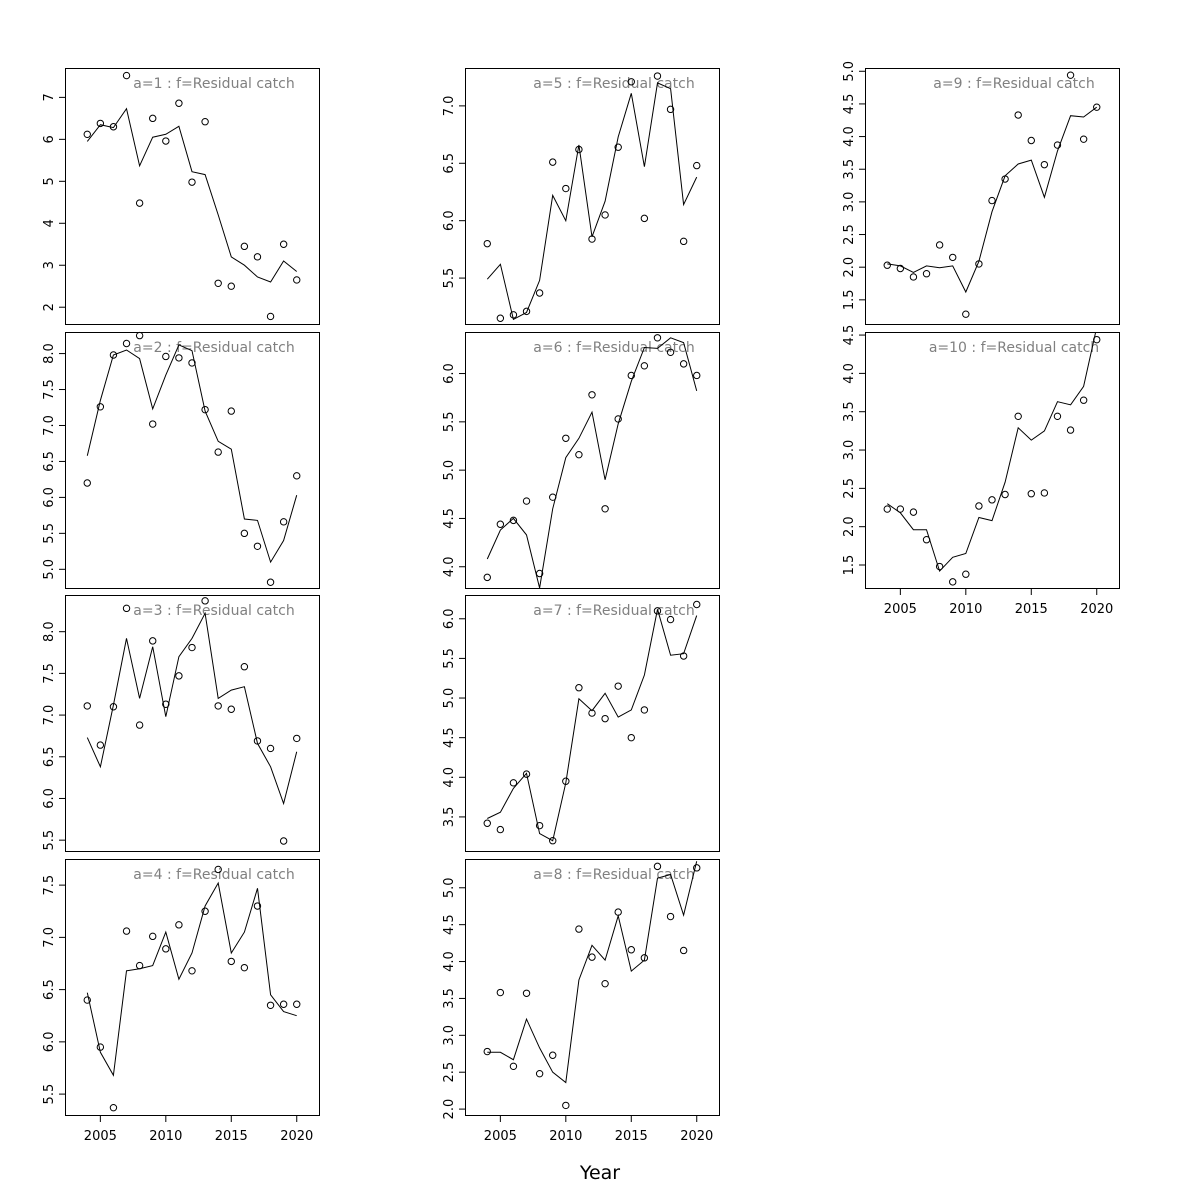  I want to click on y-tick-label: 2, so click(49, 307).